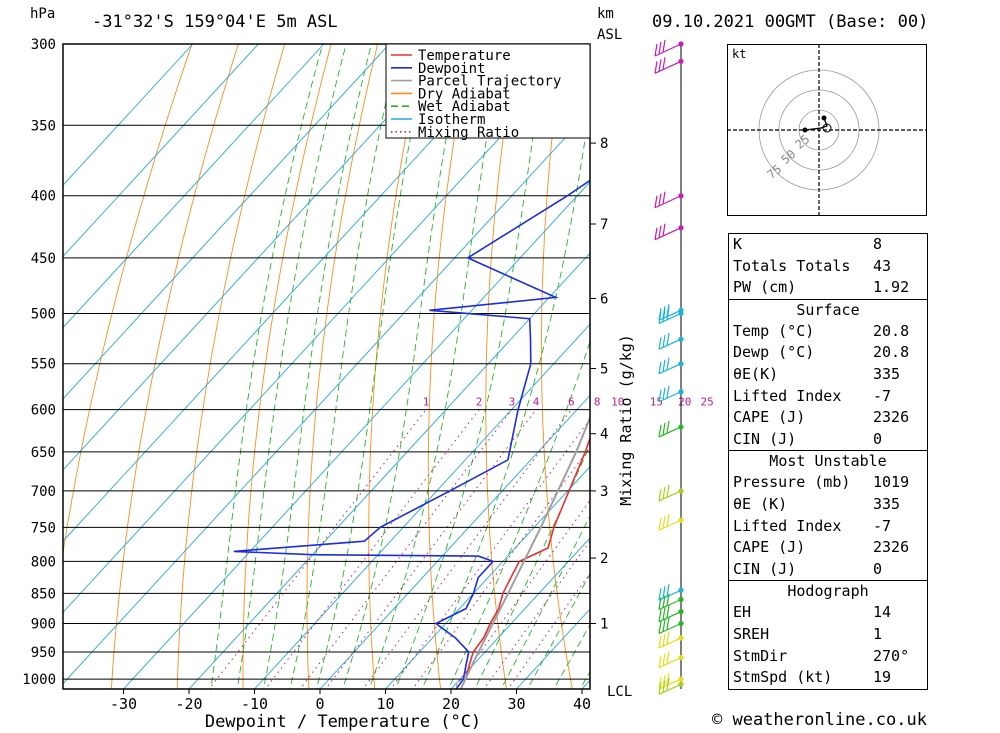  I want to click on legend-item: Temperature, so click(464, 56).